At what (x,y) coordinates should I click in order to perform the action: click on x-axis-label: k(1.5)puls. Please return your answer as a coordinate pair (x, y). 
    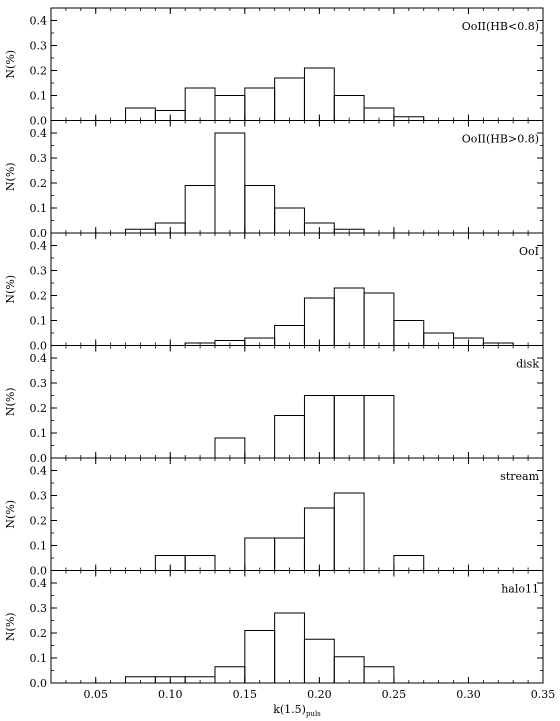
    Looking at the image, I should click on (297, 710).